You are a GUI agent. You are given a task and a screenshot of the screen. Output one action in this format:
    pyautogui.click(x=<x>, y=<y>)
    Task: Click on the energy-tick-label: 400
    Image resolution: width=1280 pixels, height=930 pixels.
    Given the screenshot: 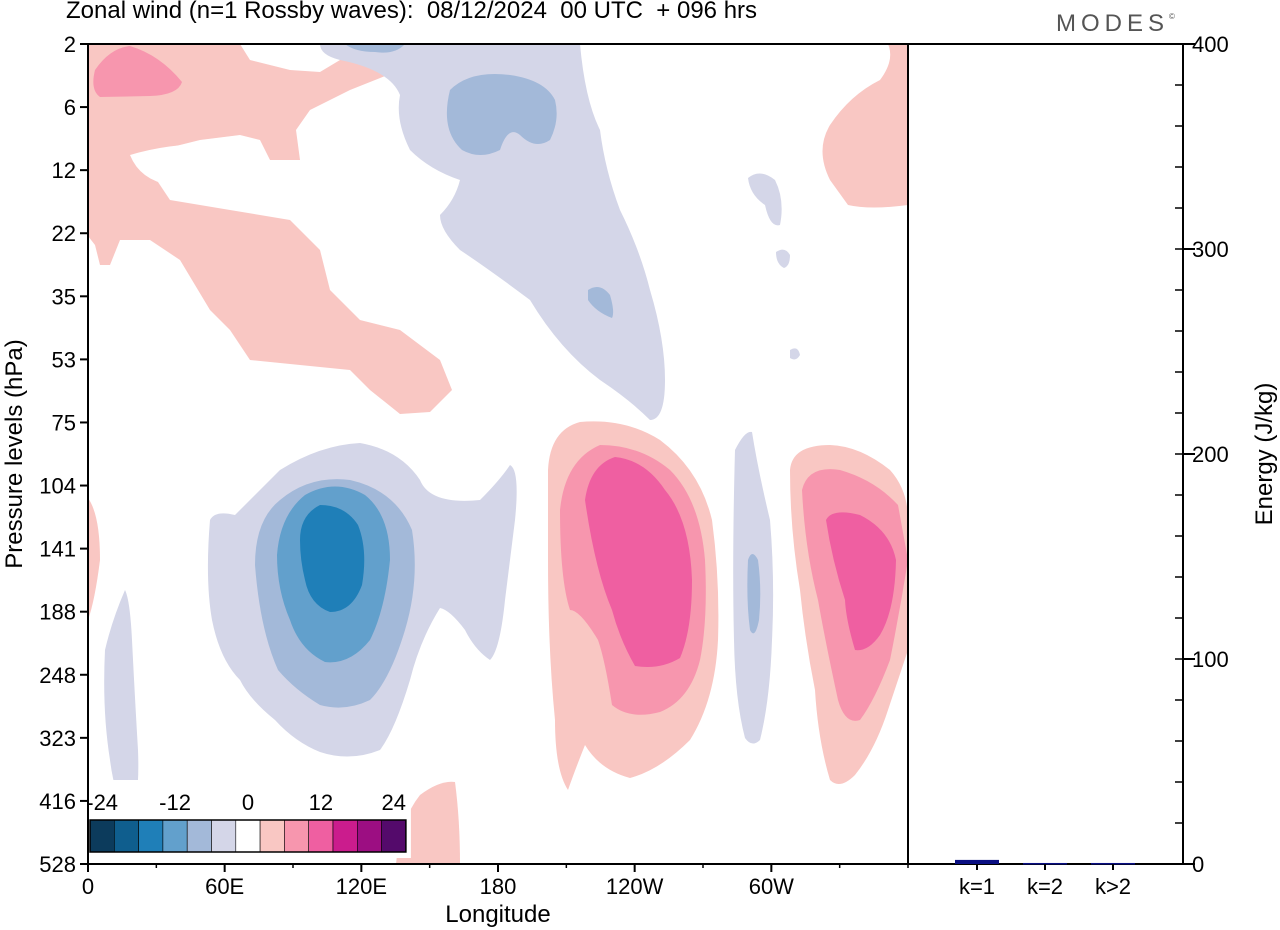 What is the action you would take?
    pyautogui.click(x=1210, y=44)
    